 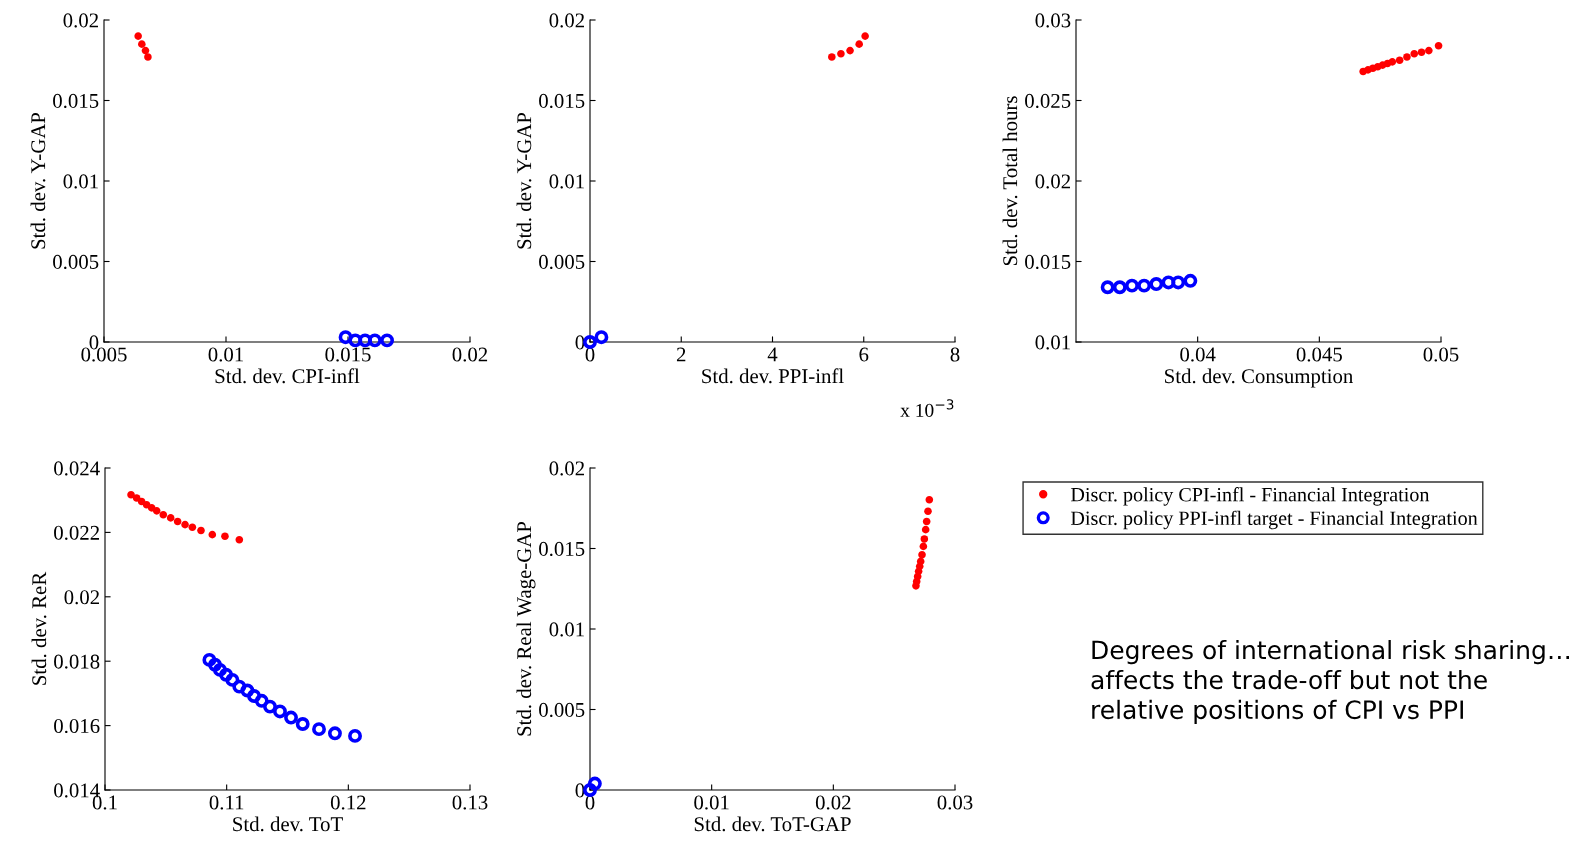 What do you see at coordinates (772, 354) in the screenshot?
I see `x-tick-label: 4` at bounding box center [772, 354].